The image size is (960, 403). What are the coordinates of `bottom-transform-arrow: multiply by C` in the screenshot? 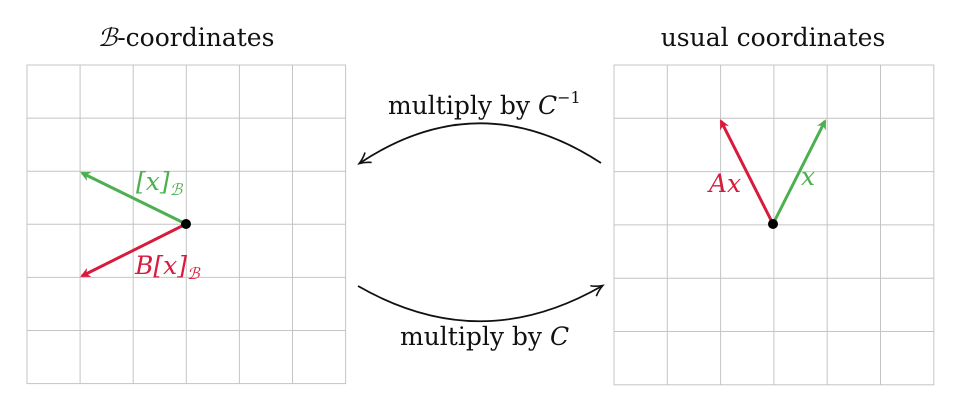 It's located at (479, 318).